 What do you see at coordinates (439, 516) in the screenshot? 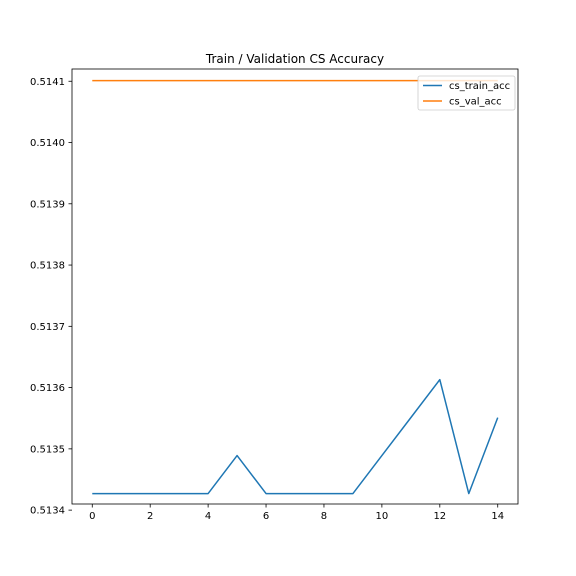
I see `x-tick-label: 12` at bounding box center [439, 516].